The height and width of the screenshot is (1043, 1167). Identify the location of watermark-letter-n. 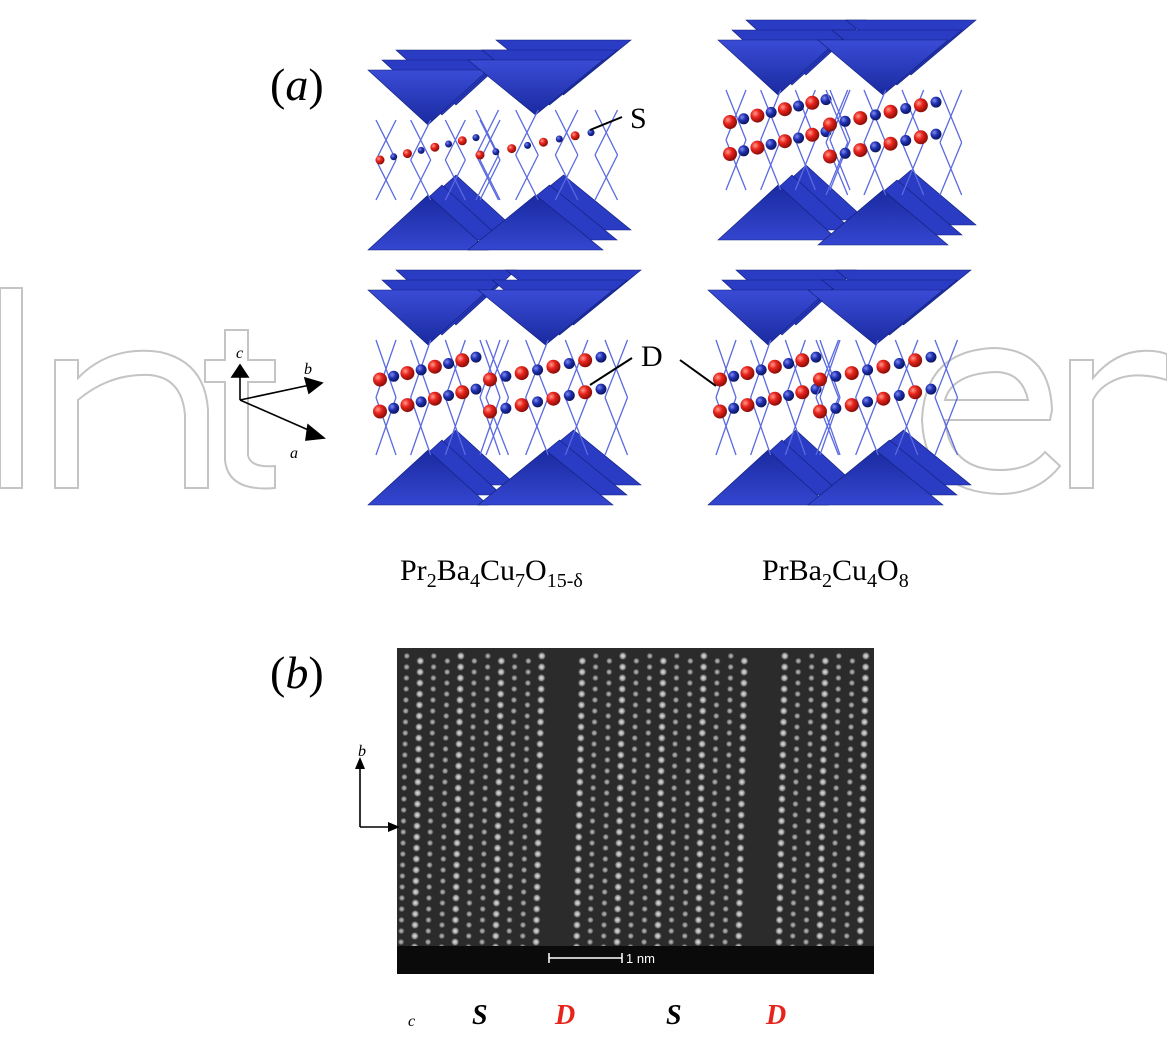
(131, 419).